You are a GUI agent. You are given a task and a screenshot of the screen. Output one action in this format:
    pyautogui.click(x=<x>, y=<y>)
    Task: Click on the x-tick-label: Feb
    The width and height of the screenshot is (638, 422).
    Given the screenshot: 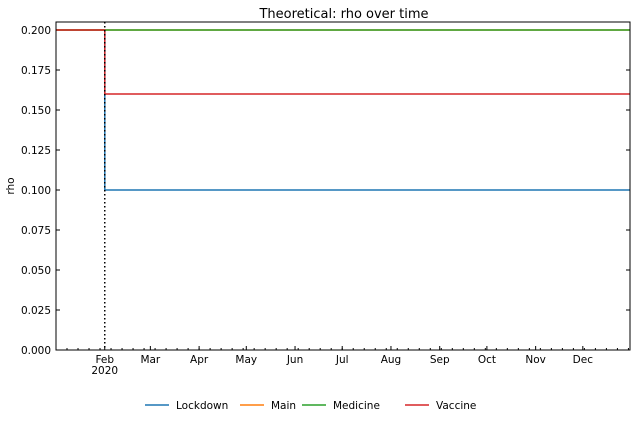 What is the action you would take?
    pyautogui.click(x=104, y=360)
    